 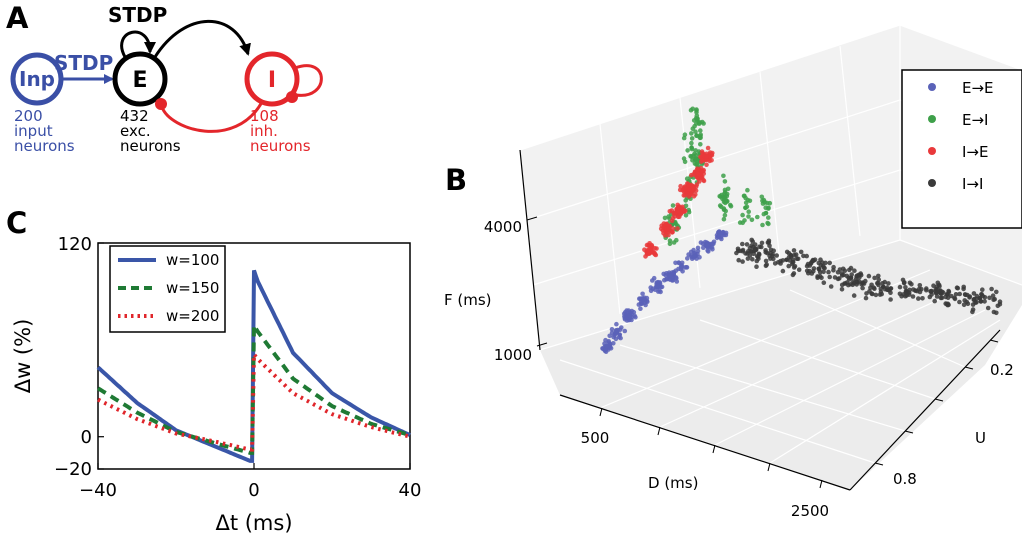 What do you see at coordinates (135, 131) in the screenshot?
I see `exc-label-1: exc.` at bounding box center [135, 131].